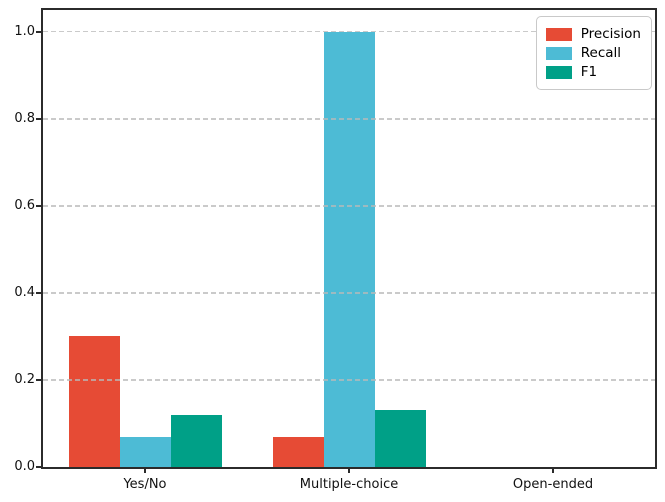 The height and width of the screenshot is (502, 665). What do you see at coordinates (24, 466) in the screenshot?
I see `y-tick-label: 0.0` at bounding box center [24, 466].